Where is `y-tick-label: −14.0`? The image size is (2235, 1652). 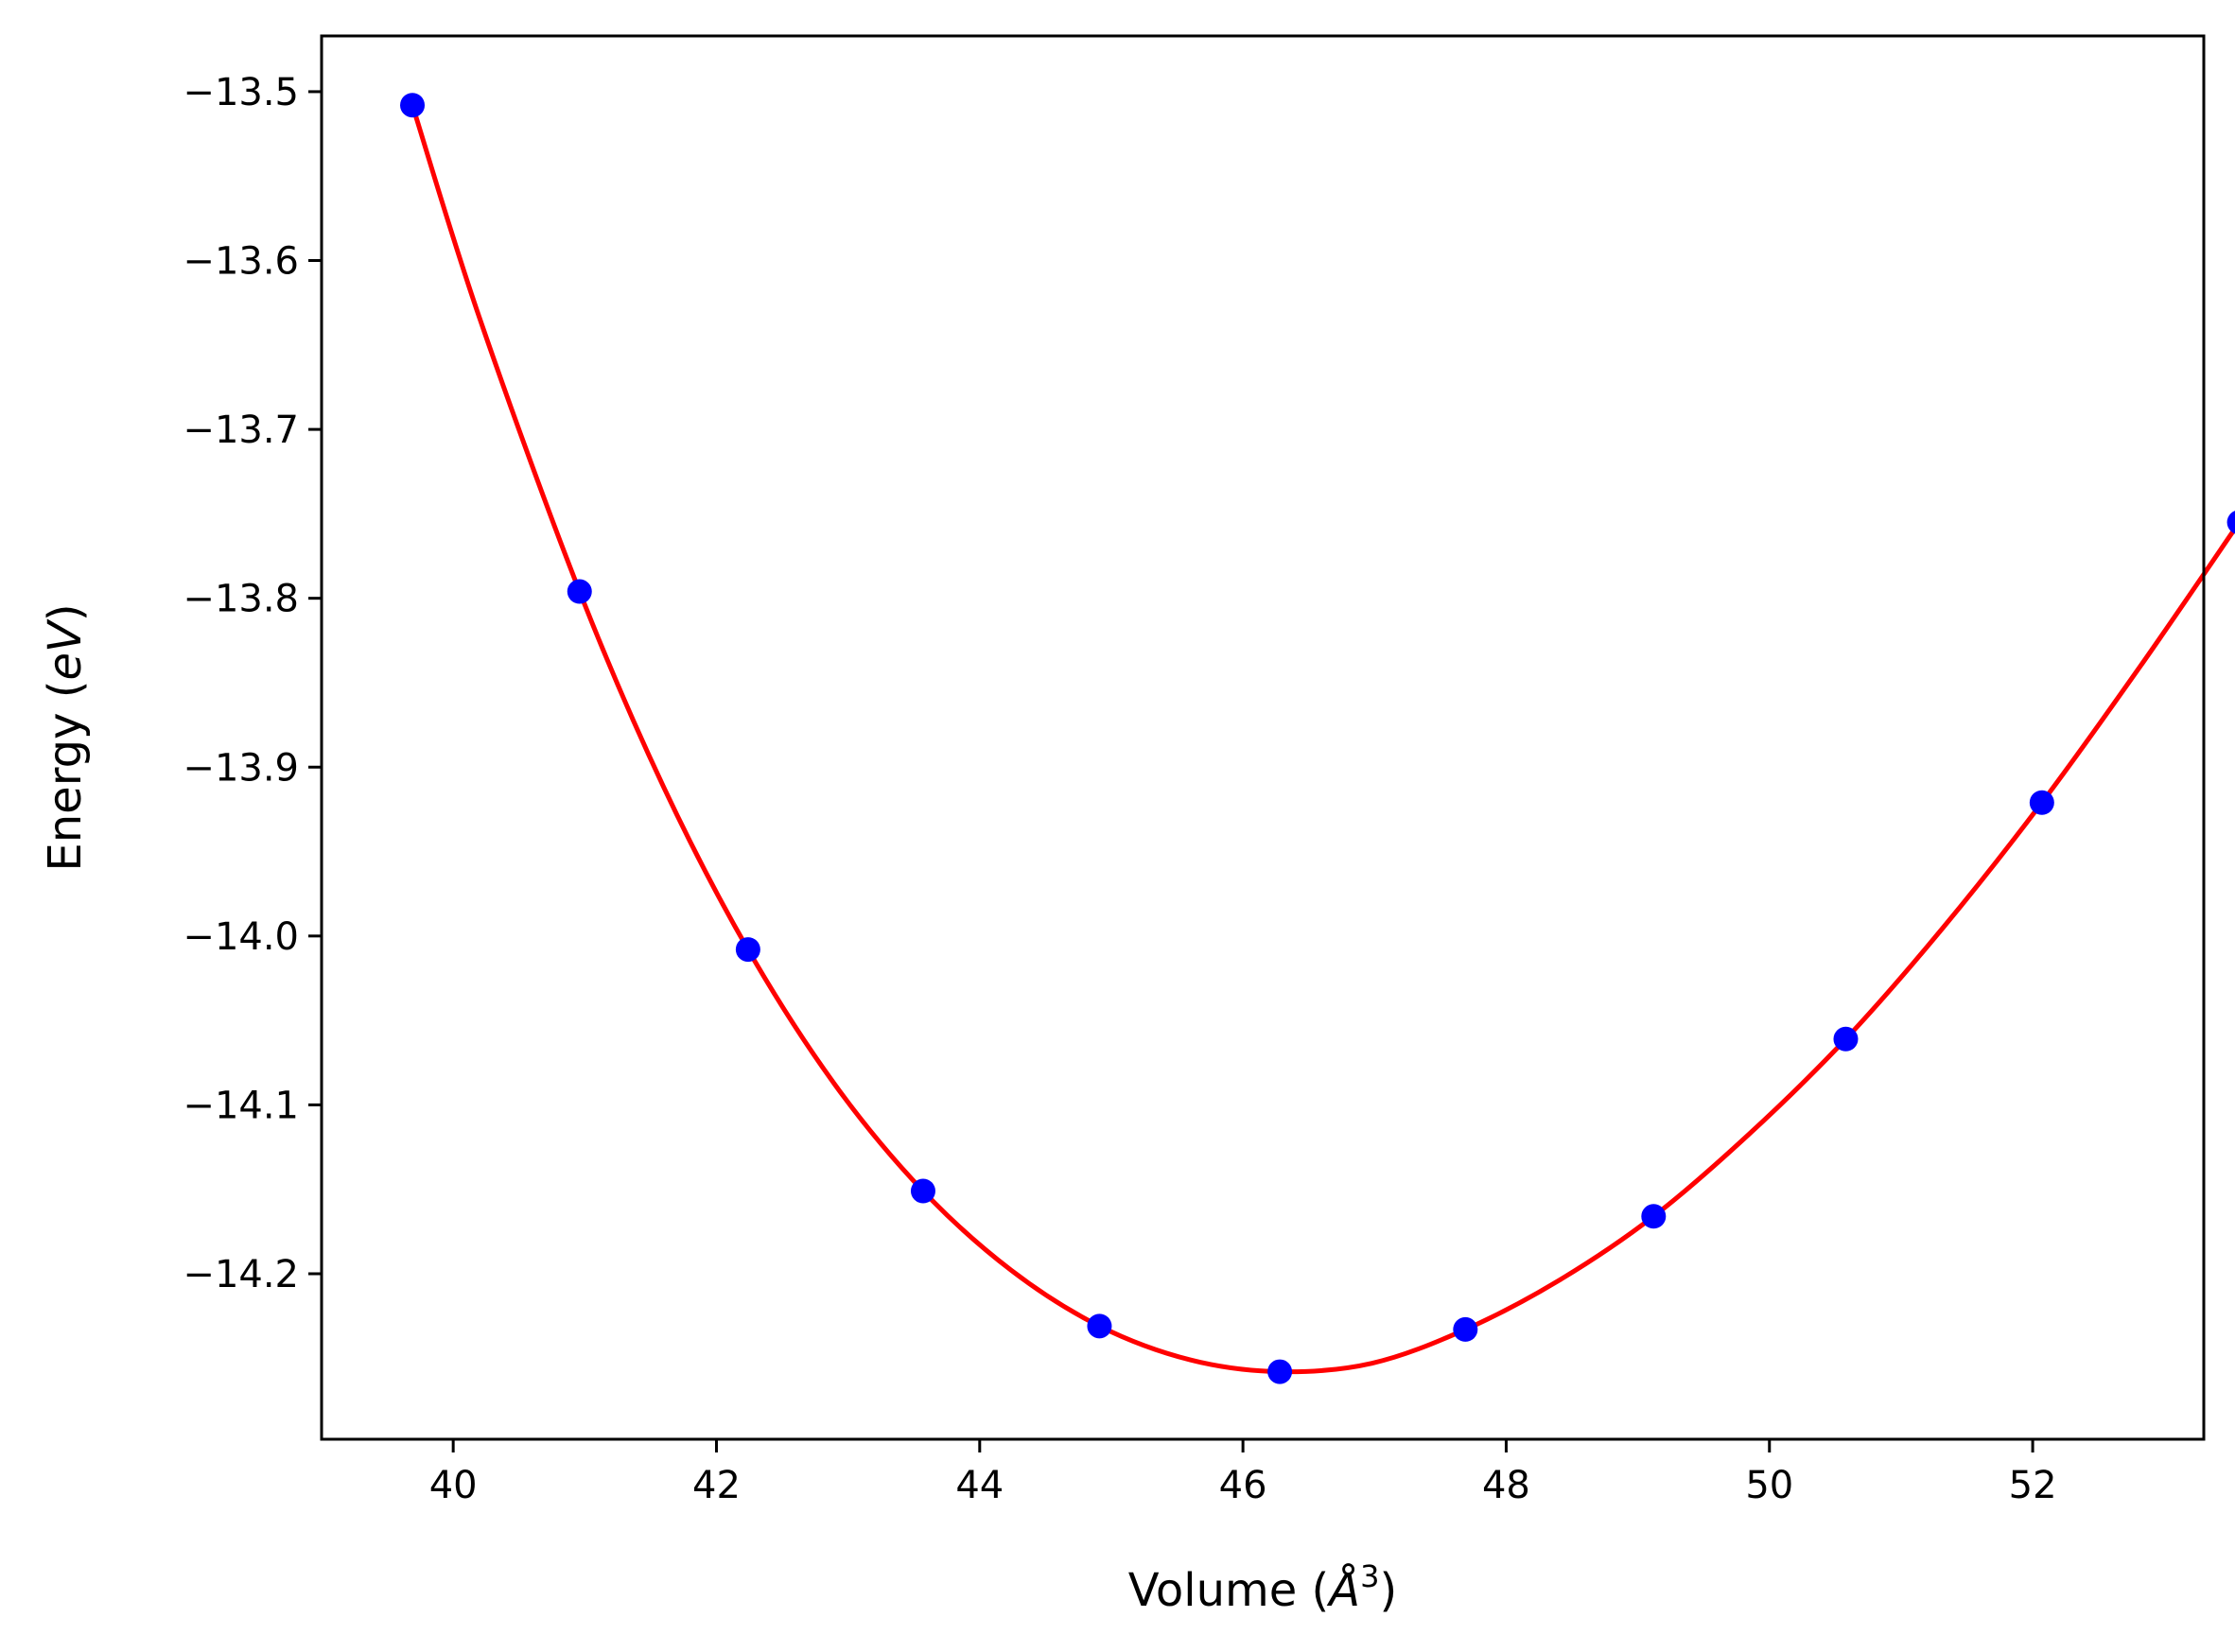 y-tick-label: −14.0 is located at coordinates (241, 937).